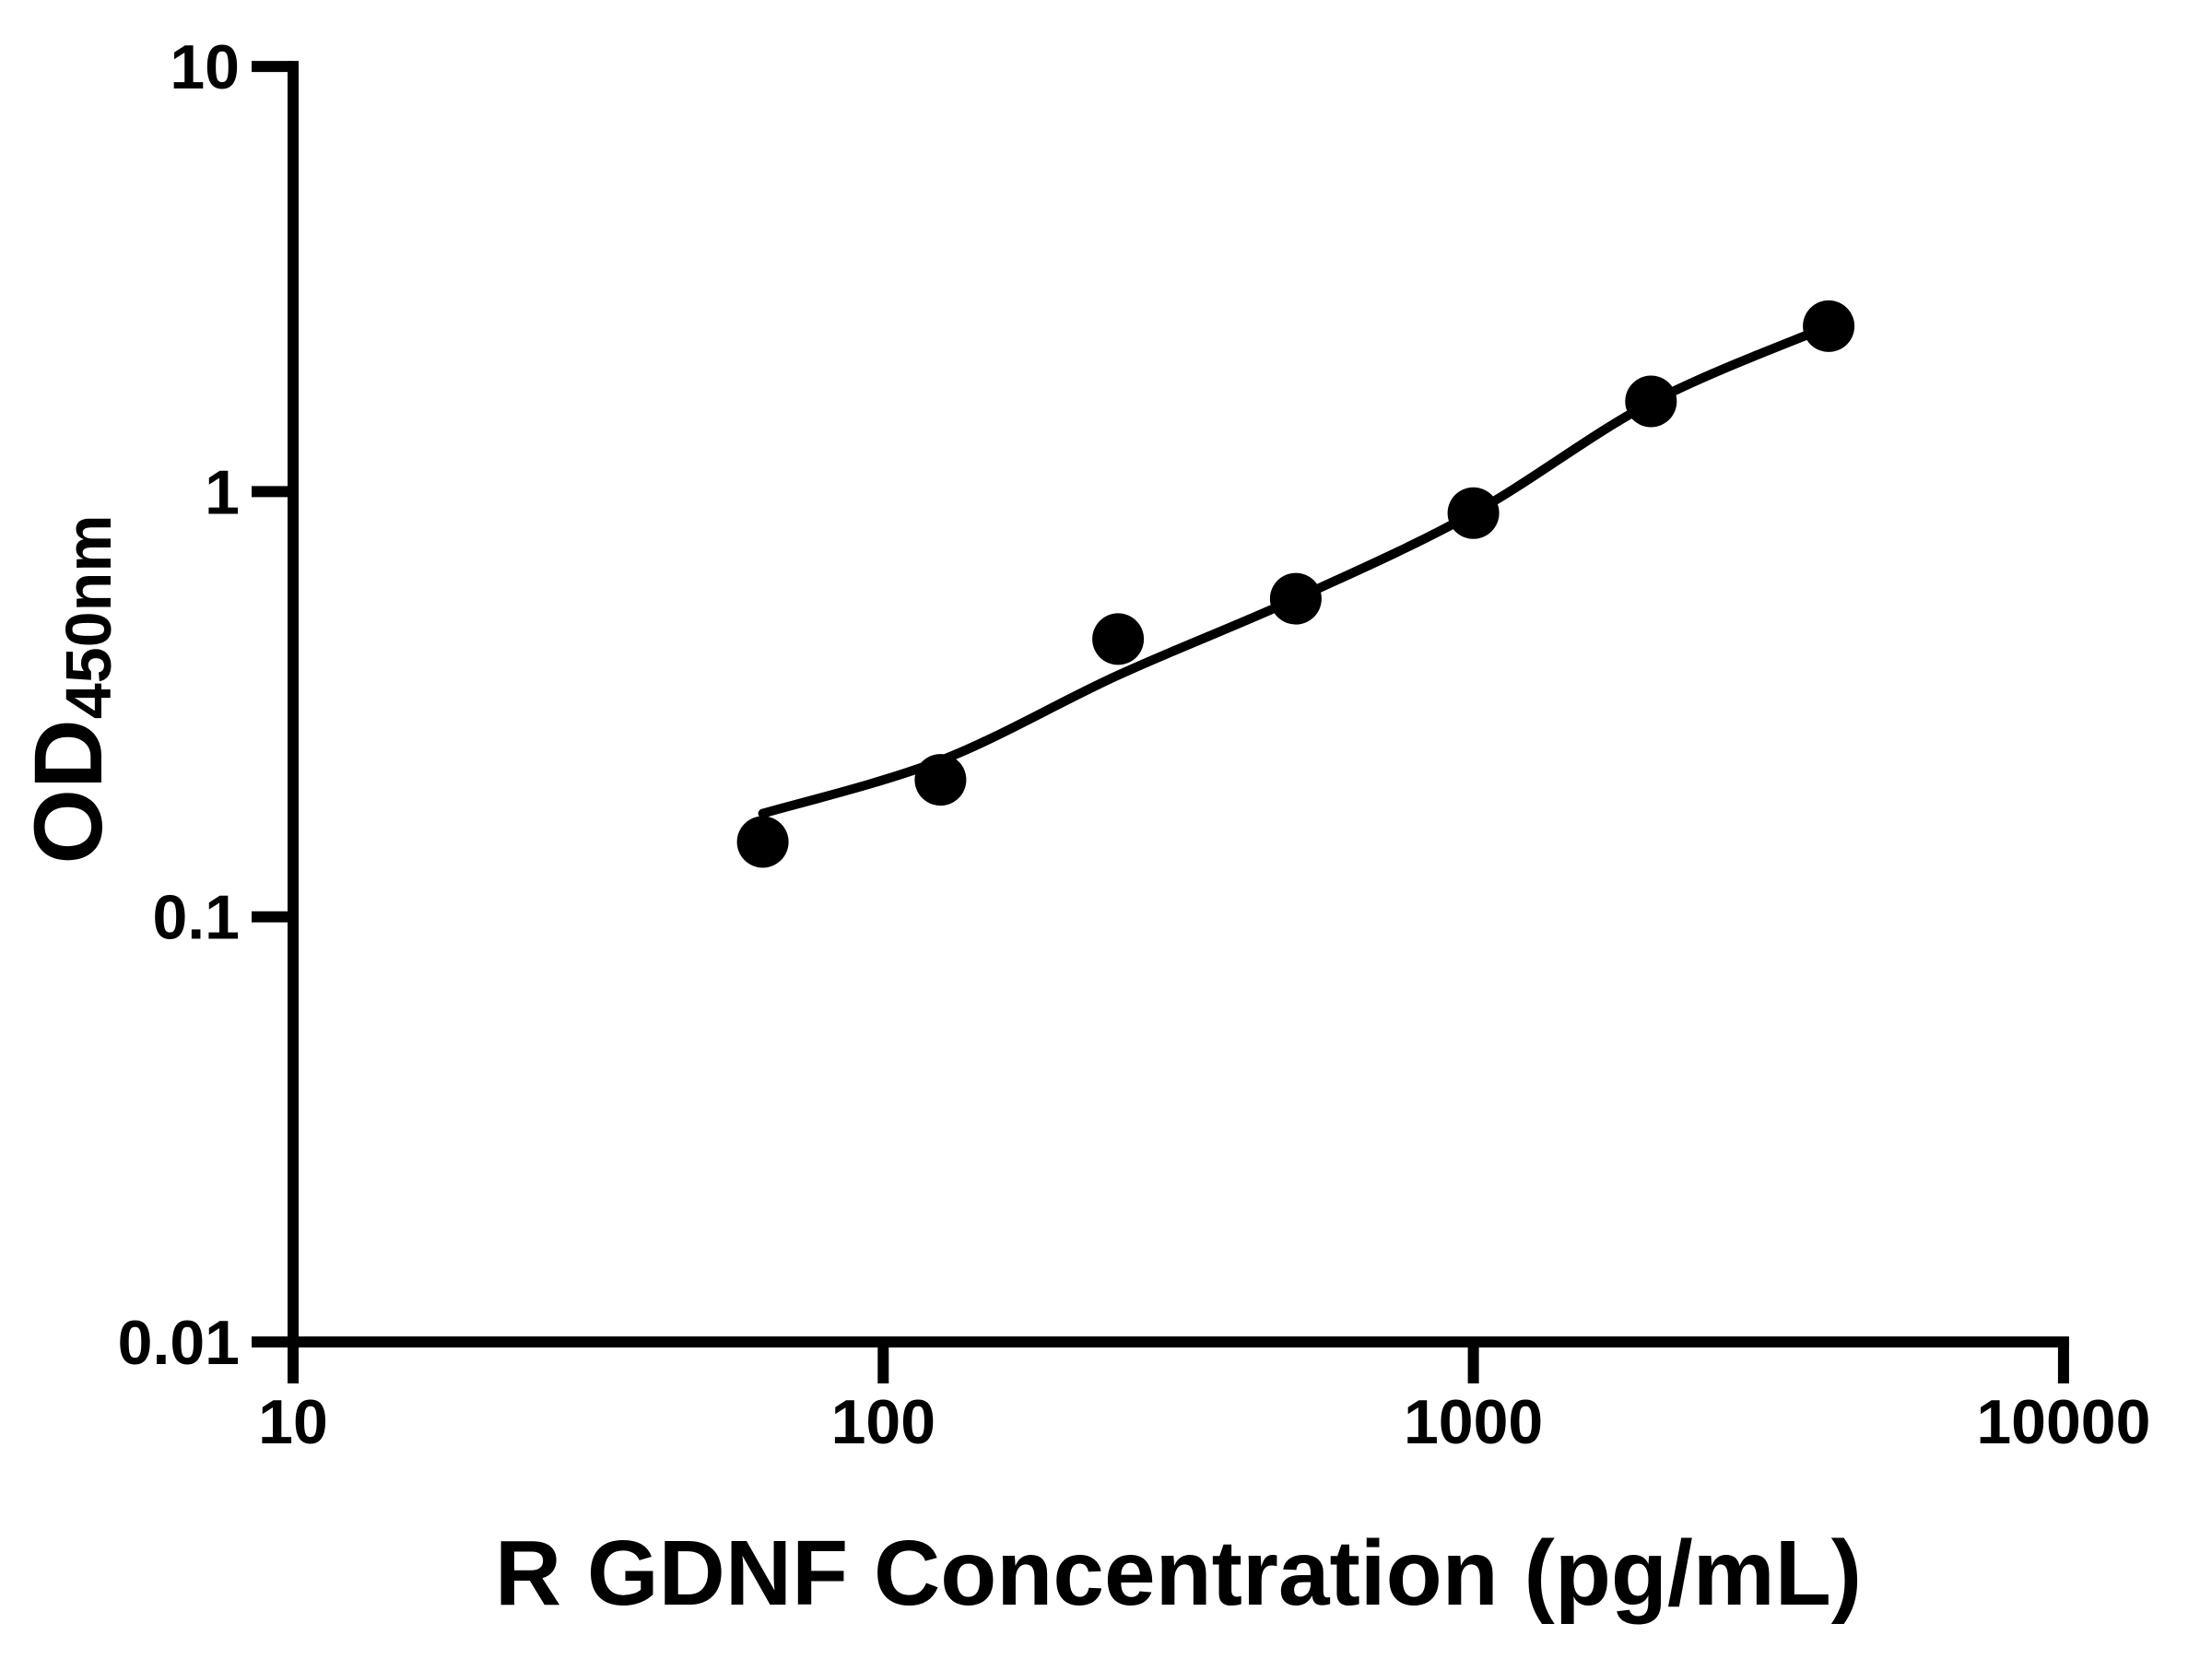 Image resolution: width=2212 pixels, height=1659 pixels. I want to click on y-tick-label: 1, so click(222, 492).